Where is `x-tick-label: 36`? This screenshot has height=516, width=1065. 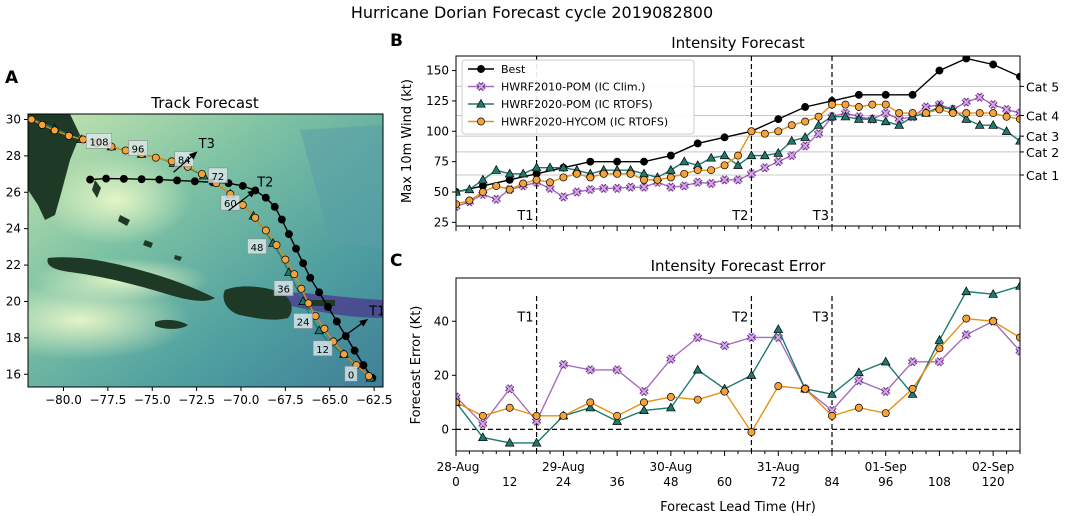
x-tick-label: 36 is located at coordinates (617, 482).